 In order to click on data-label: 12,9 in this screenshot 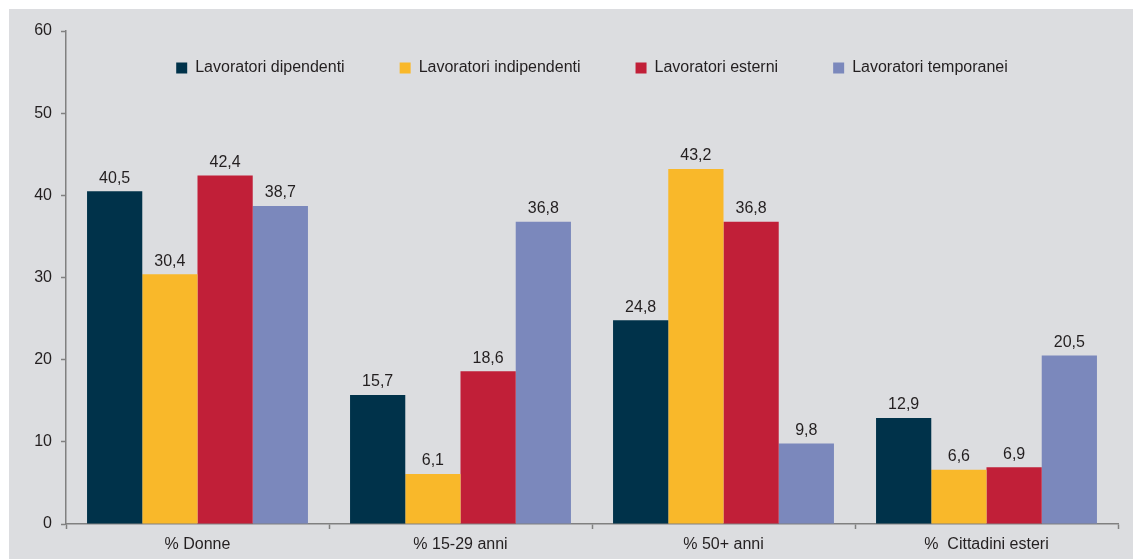, I will do `click(904, 404)`.